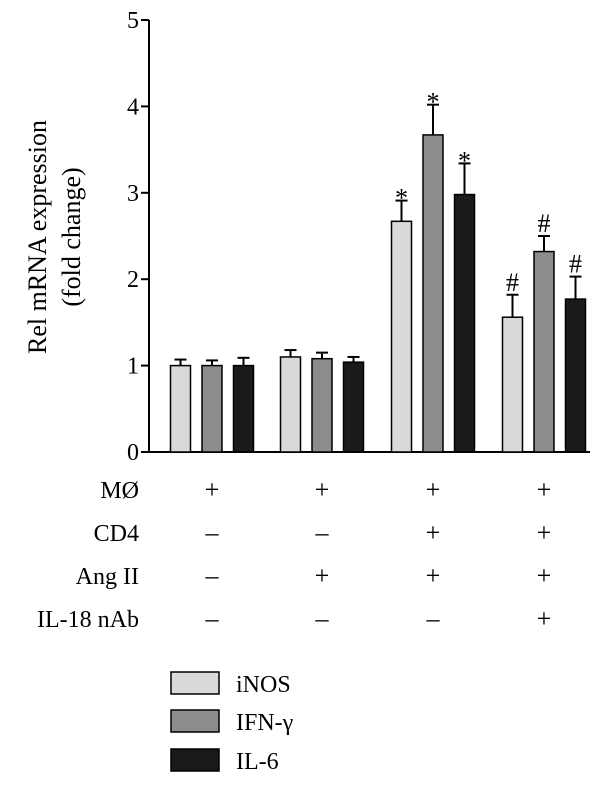 This screenshot has width=600, height=793. What do you see at coordinates (138, 237) in the screenshot?
I see `y-ticks: 0 1 2 3 4 5` at bounding box center [138, 237].